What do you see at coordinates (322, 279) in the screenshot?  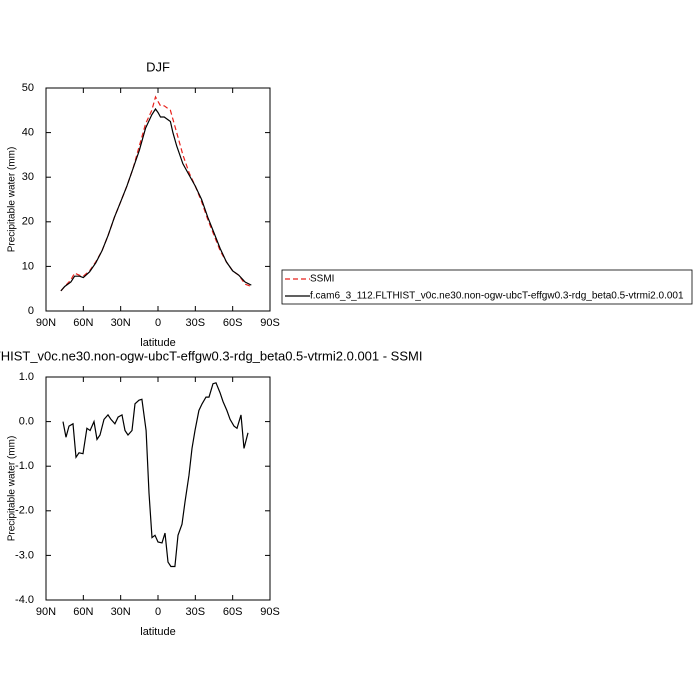 I see `legend-label: SSMI` at bounding box center [322, 279].